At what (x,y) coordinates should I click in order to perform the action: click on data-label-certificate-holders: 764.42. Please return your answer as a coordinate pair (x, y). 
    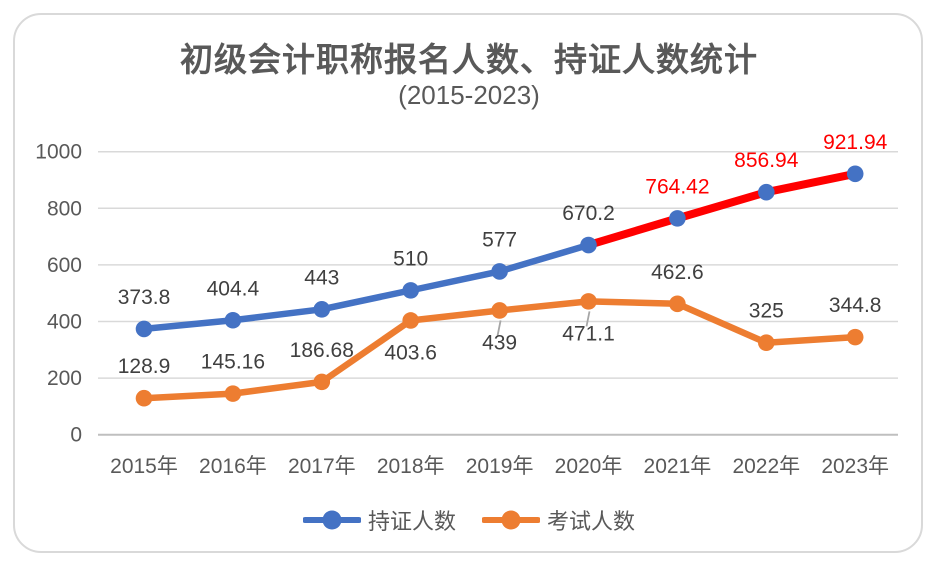
    Looking at the image, I should click on (677, 186).